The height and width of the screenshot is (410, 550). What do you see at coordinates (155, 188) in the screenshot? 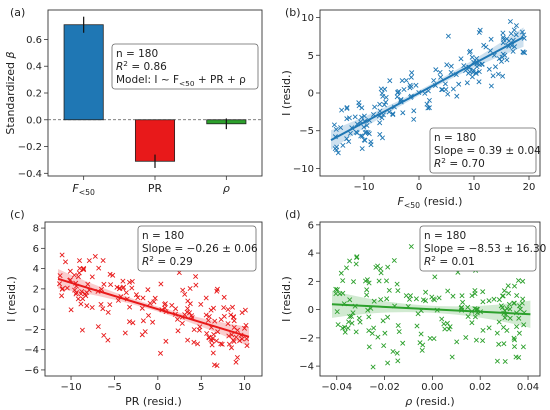
I see `panel-a-xtick-label: PR` at bounding box center [155, 188].